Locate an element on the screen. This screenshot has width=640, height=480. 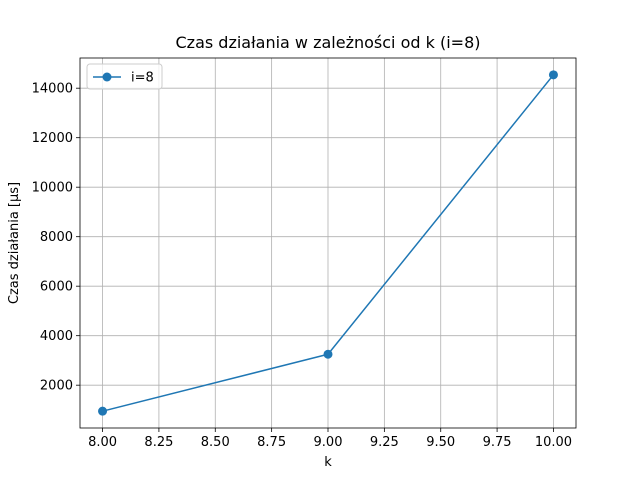
x-tick-label: 10.00 is located at coordinates (553, 442).